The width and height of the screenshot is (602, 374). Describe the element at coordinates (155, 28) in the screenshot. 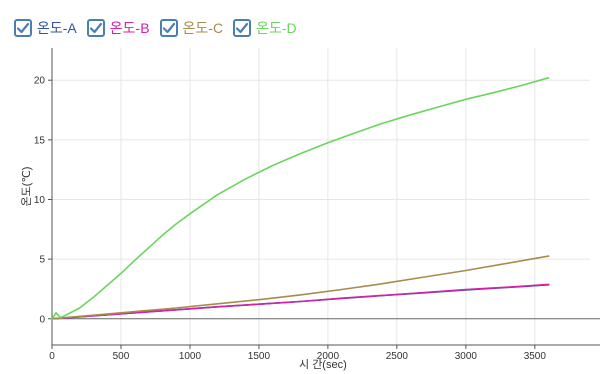

I see `legend: 온도-A 온도-B 온도-C 온도-D` at that location.